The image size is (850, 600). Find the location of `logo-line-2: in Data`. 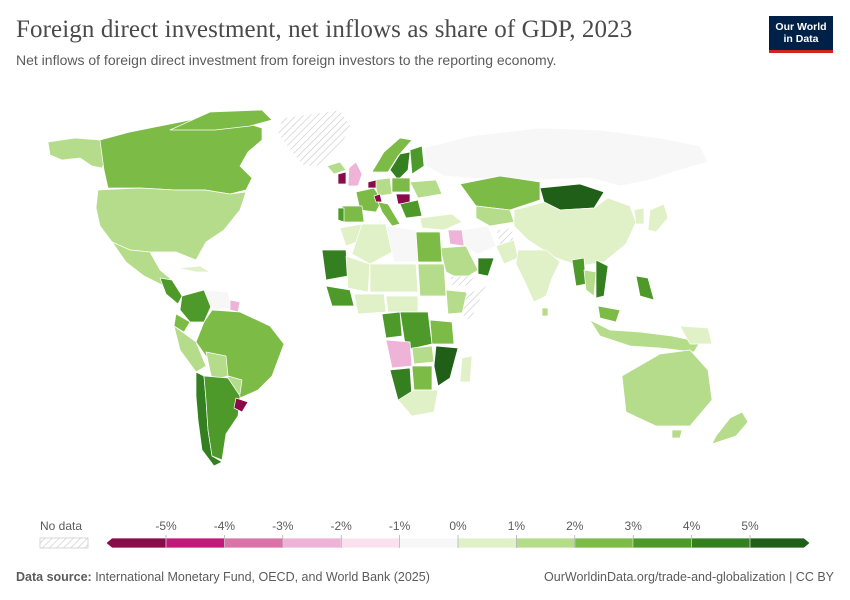

logo-line-2: in Data is located at coordinates (801, 39).